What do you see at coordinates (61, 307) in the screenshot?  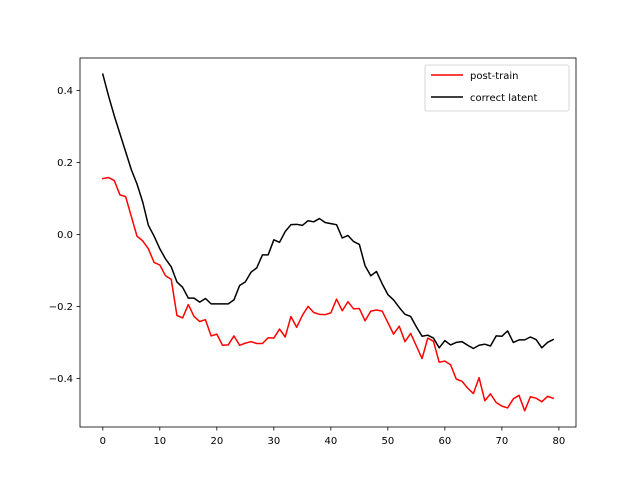 I see `y-tick-label: −0.2` at bounding box center [61, 307].